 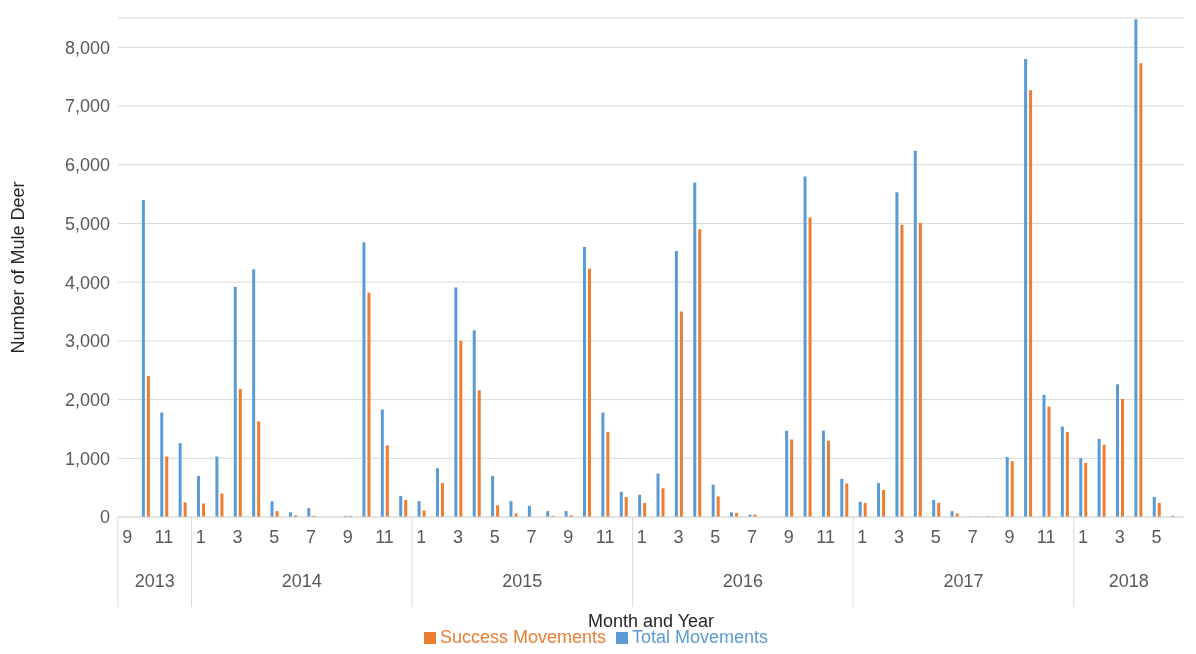 I want to click on text: 2015, so click(x=522, y=581).